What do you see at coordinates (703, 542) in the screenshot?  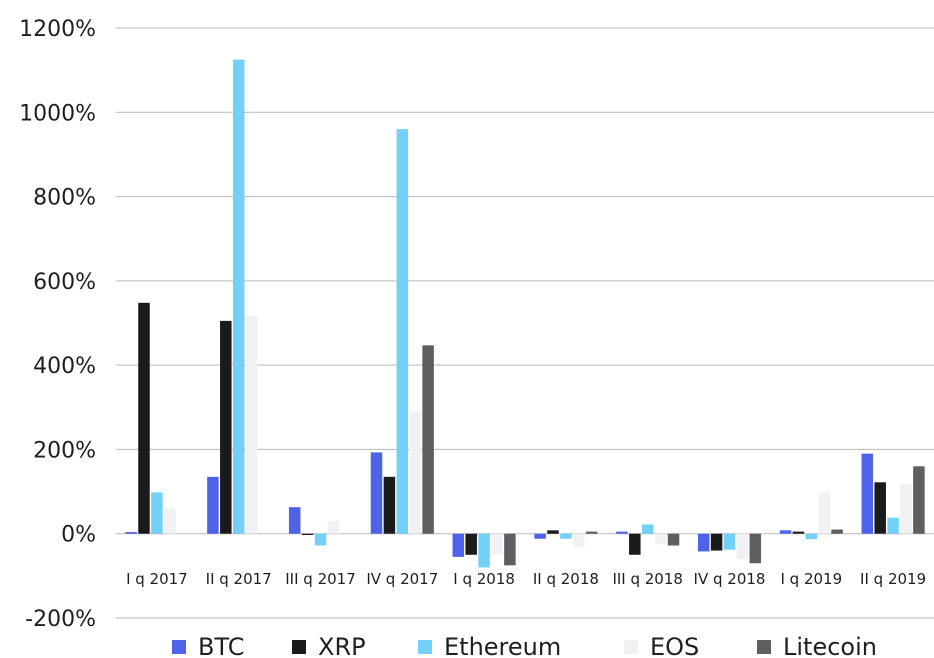 I see `bar-btc-iv-q-2018` at bounding box center [703, 542].